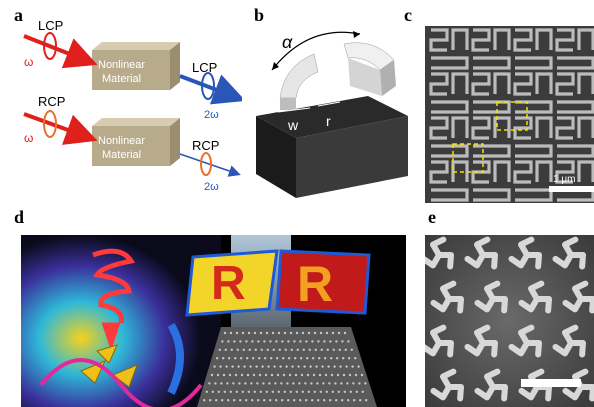  I want to click on panel-c-sem-image: 1 μm, so click(509, 114).